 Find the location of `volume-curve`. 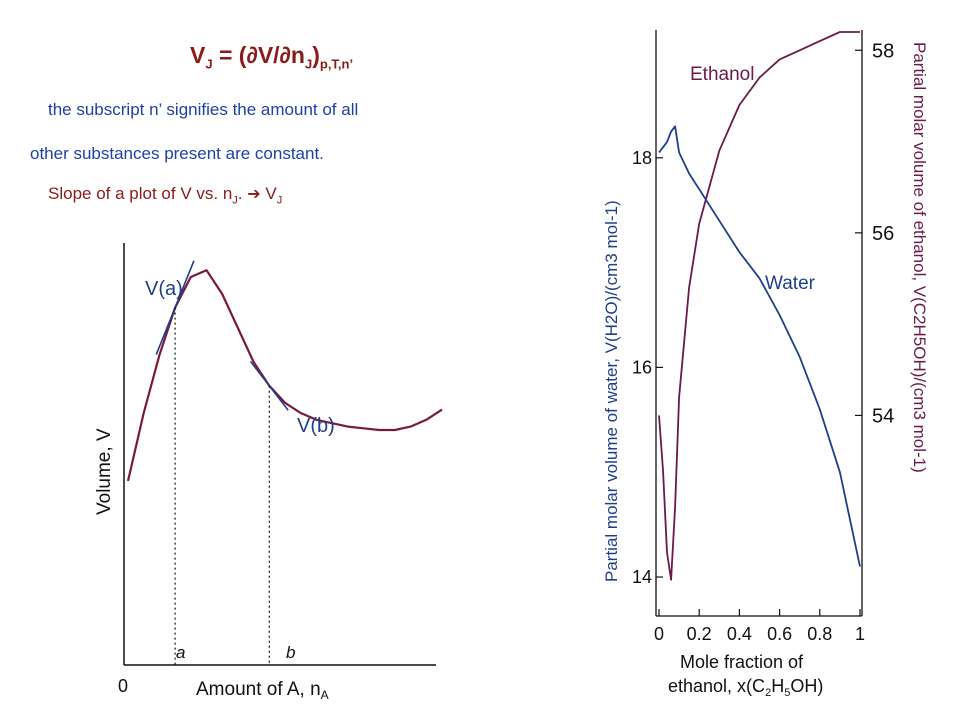

volume-curve is located at coordinates (284, 375).